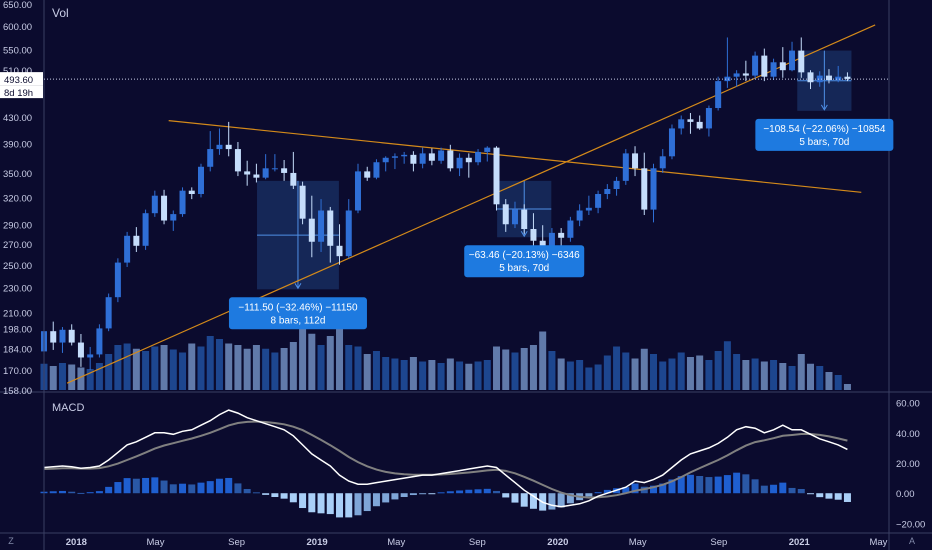 This screenshot has height=550, width=932. I want to click on price-tick-label: 250.00, so click(17, 266).